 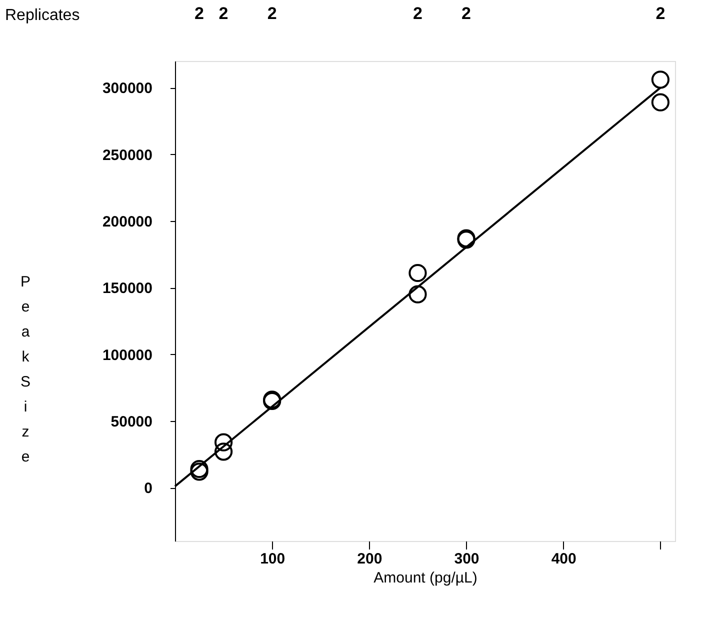 What do you see at coordinates (131, 422) in the screenshot?
I see `y-tick-label: 50000` at bounding box center [131, 422].